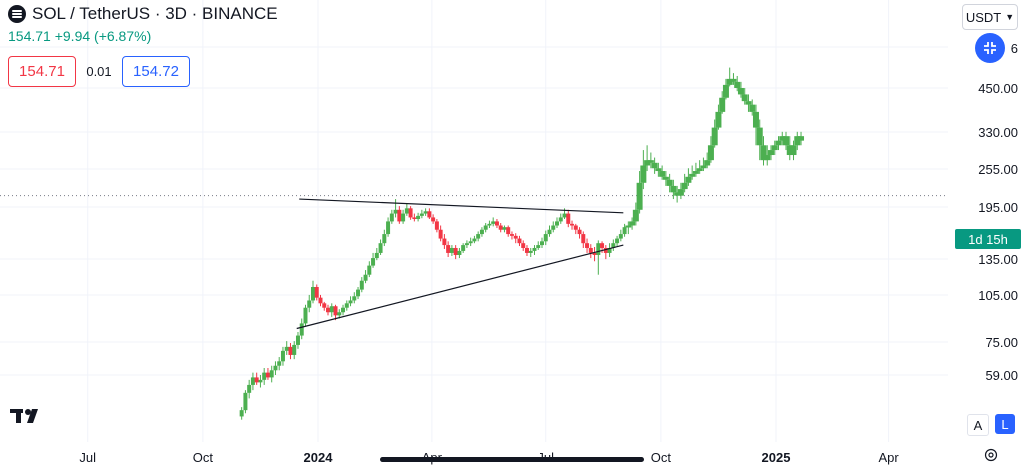 The width and height of the screenshot is (1024, 470). Describe the element at coordinates (990, 17) in the screenshot. I see `currency-select: USDT ▼` at that location.